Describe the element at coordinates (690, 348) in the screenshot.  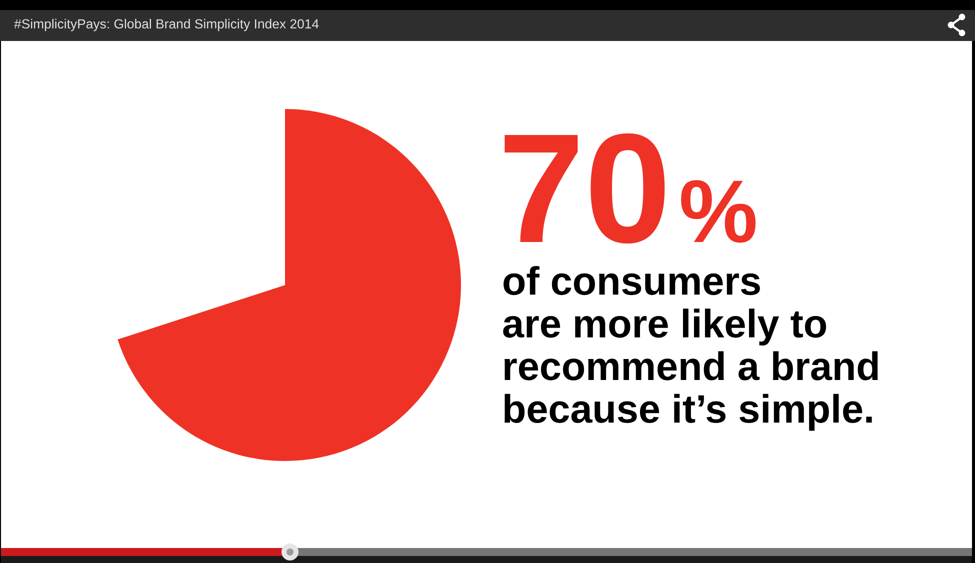
I see `text: of consumers are more likely to recommend a brand because it’s simple.` at that location.